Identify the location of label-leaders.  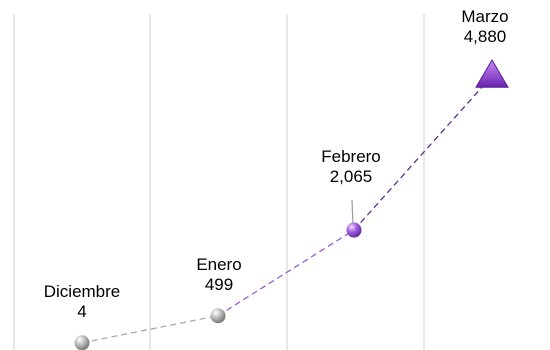
(352, 213).